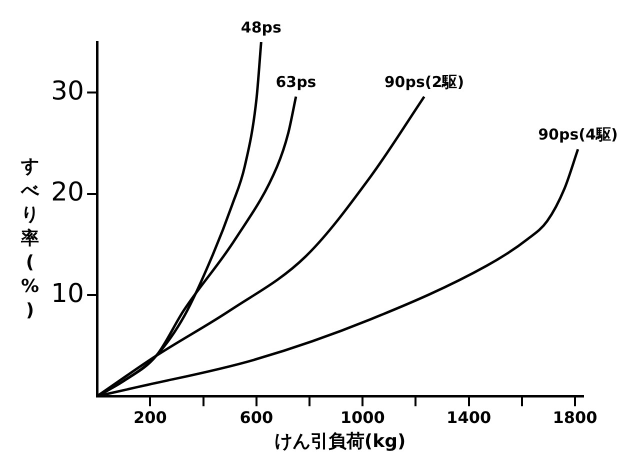 The width and height of the screenshot is (641, 465). What do you see at coordinates (424, 82) in the screenshot?
I see `series-label: 90ps(2駆)` at bounding box center [424, 82].